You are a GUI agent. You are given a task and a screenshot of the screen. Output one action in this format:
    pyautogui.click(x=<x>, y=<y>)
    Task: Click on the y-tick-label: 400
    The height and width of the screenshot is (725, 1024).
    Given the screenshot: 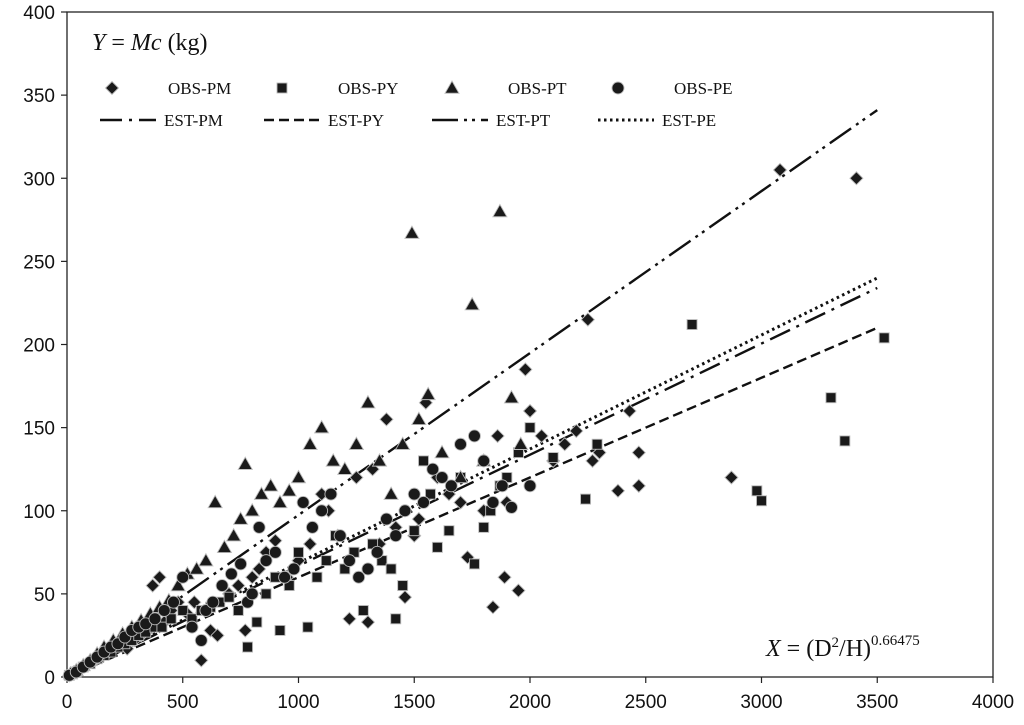 What is the action you would take?
    pyautogui.click(x=39, y=13)
    